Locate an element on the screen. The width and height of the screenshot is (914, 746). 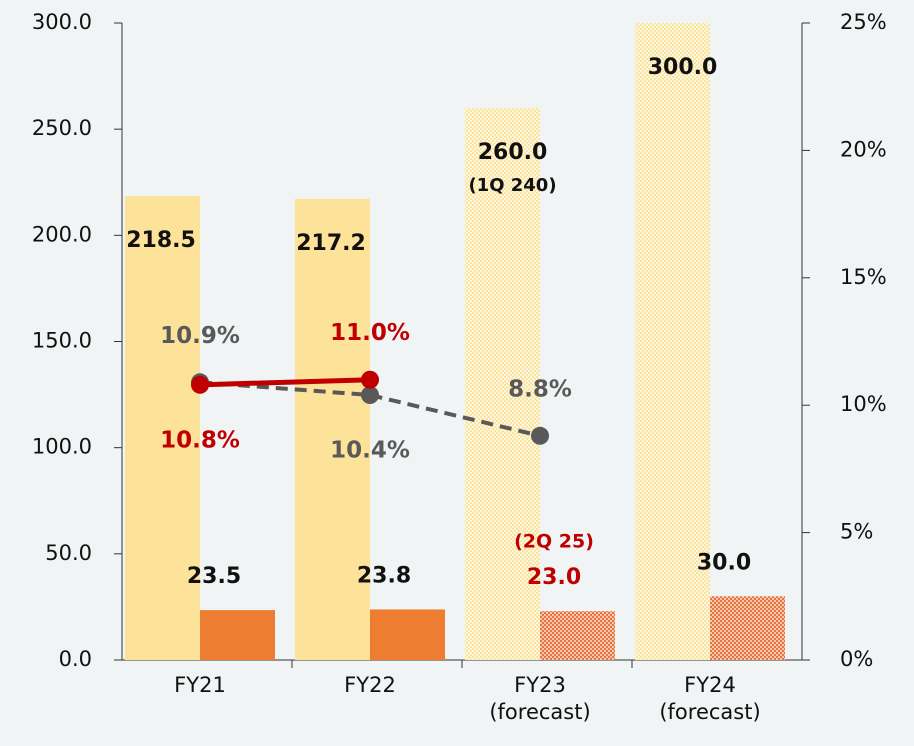
y2-tick-label: 25% is located at coordinates (863, 22).